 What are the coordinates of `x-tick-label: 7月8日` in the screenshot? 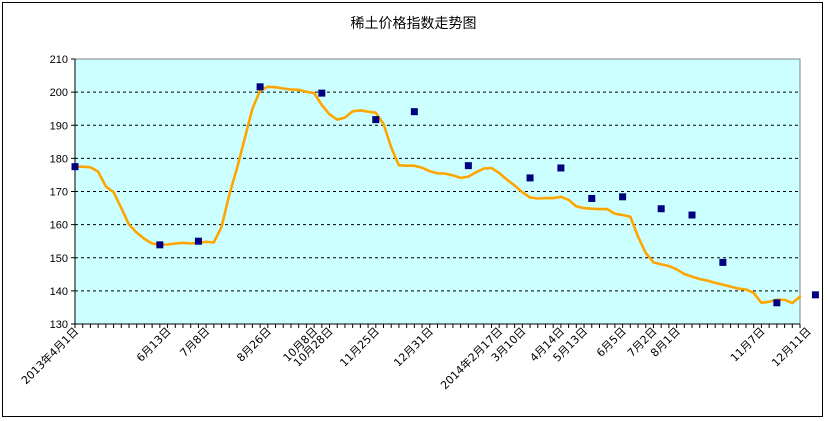 It's located at (195, 342).